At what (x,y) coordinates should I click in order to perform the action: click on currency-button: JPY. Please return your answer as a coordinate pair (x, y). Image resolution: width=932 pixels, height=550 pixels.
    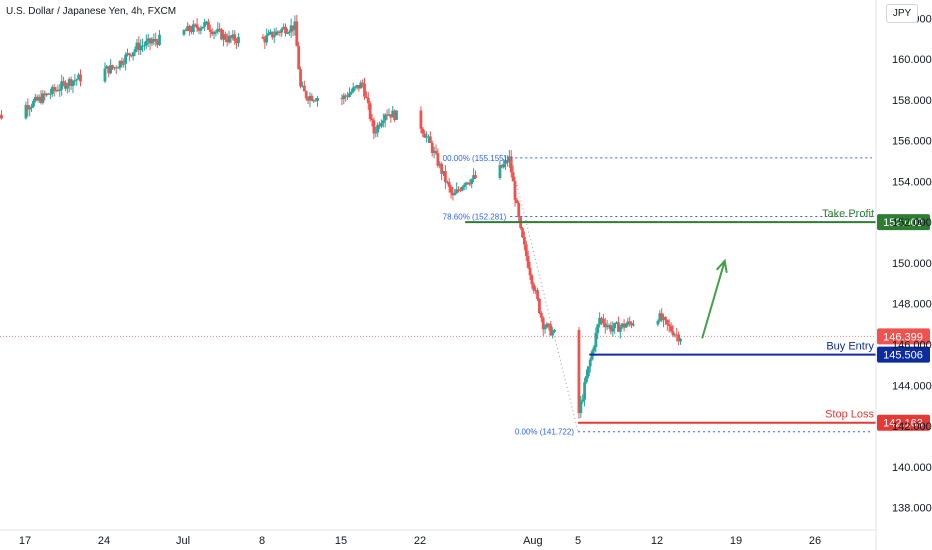
    Looking at the image, I should click on (902, 13).